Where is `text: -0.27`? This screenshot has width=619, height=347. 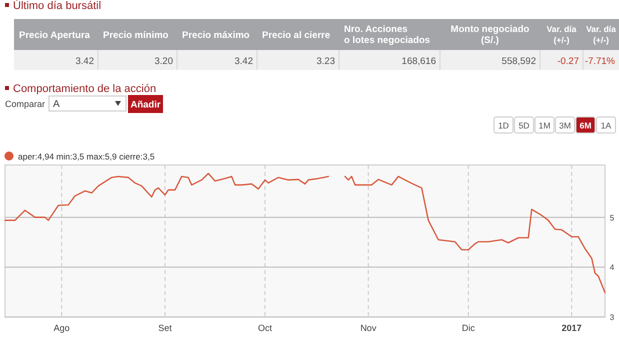
text: -0.27 is located at coordinates (568, 61).